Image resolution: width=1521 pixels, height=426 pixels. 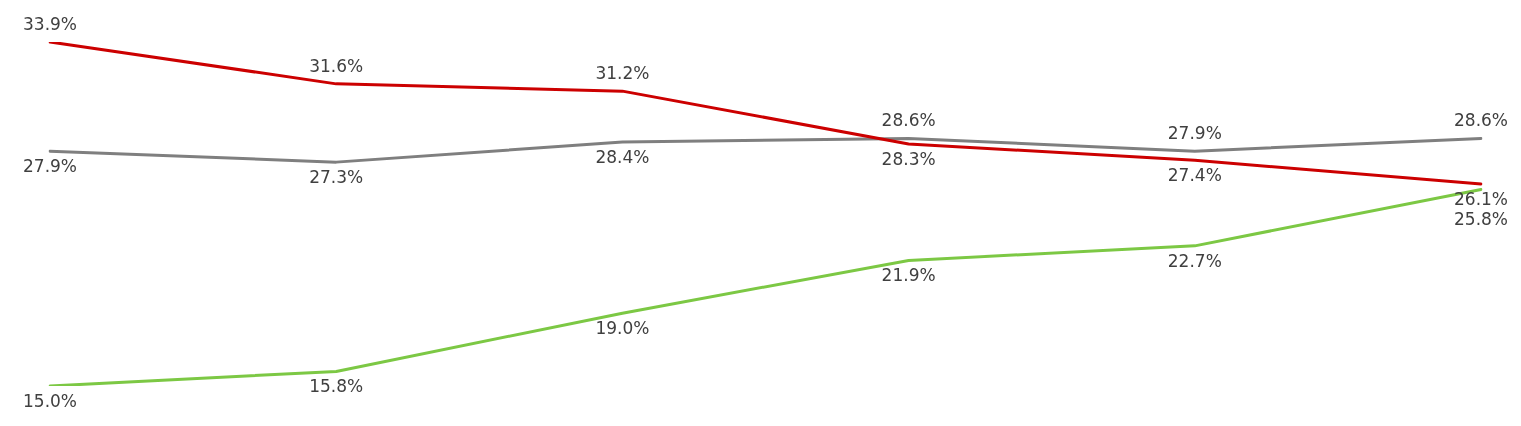 I want to click on data-label: 22.7%, so click(x=1194, y=260).